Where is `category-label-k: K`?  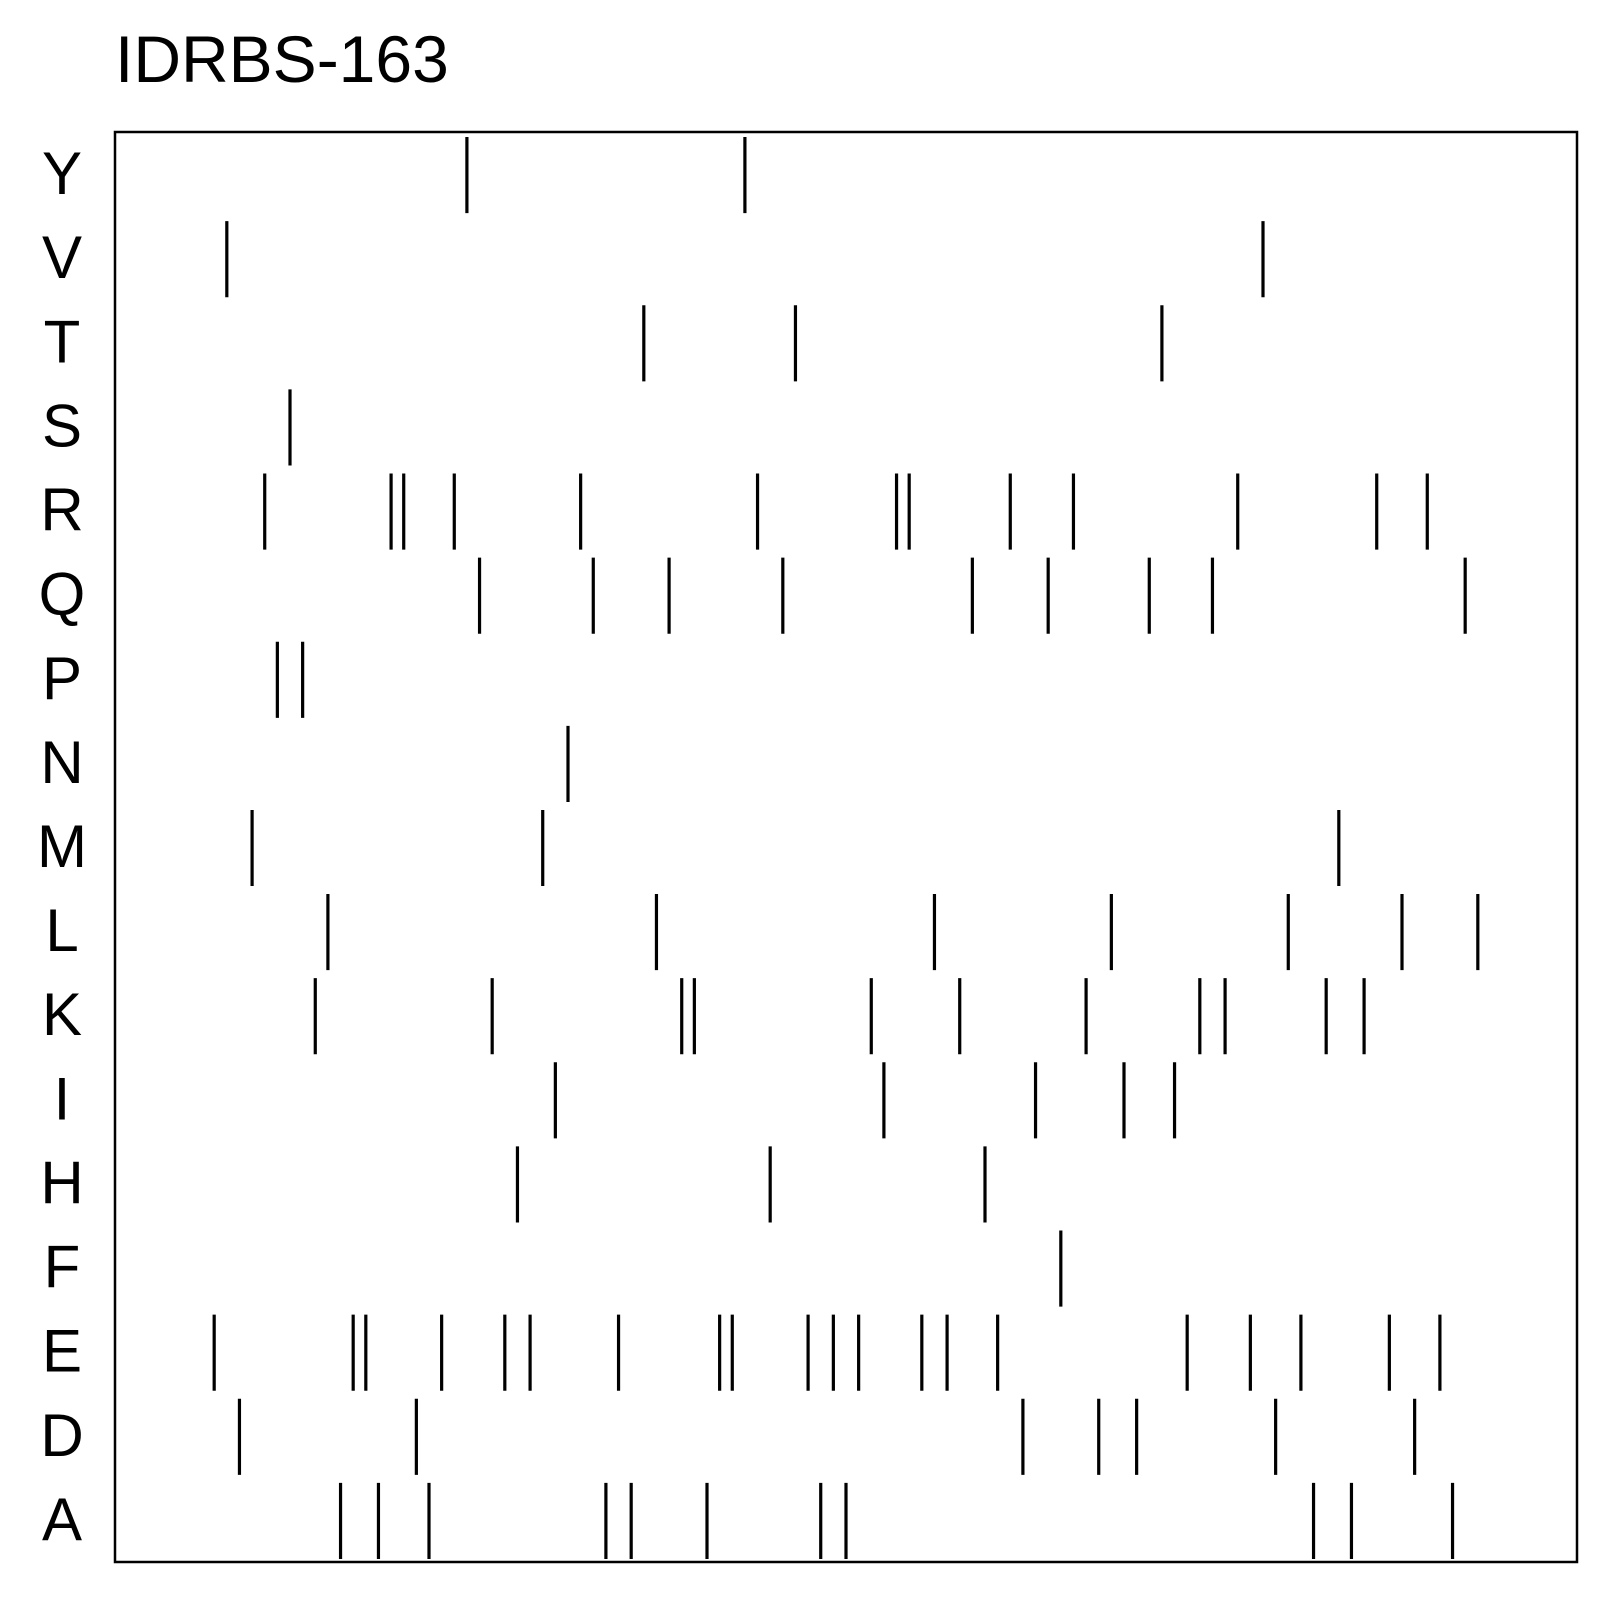
category-label-k: K is located at coordinates (62, 1014).